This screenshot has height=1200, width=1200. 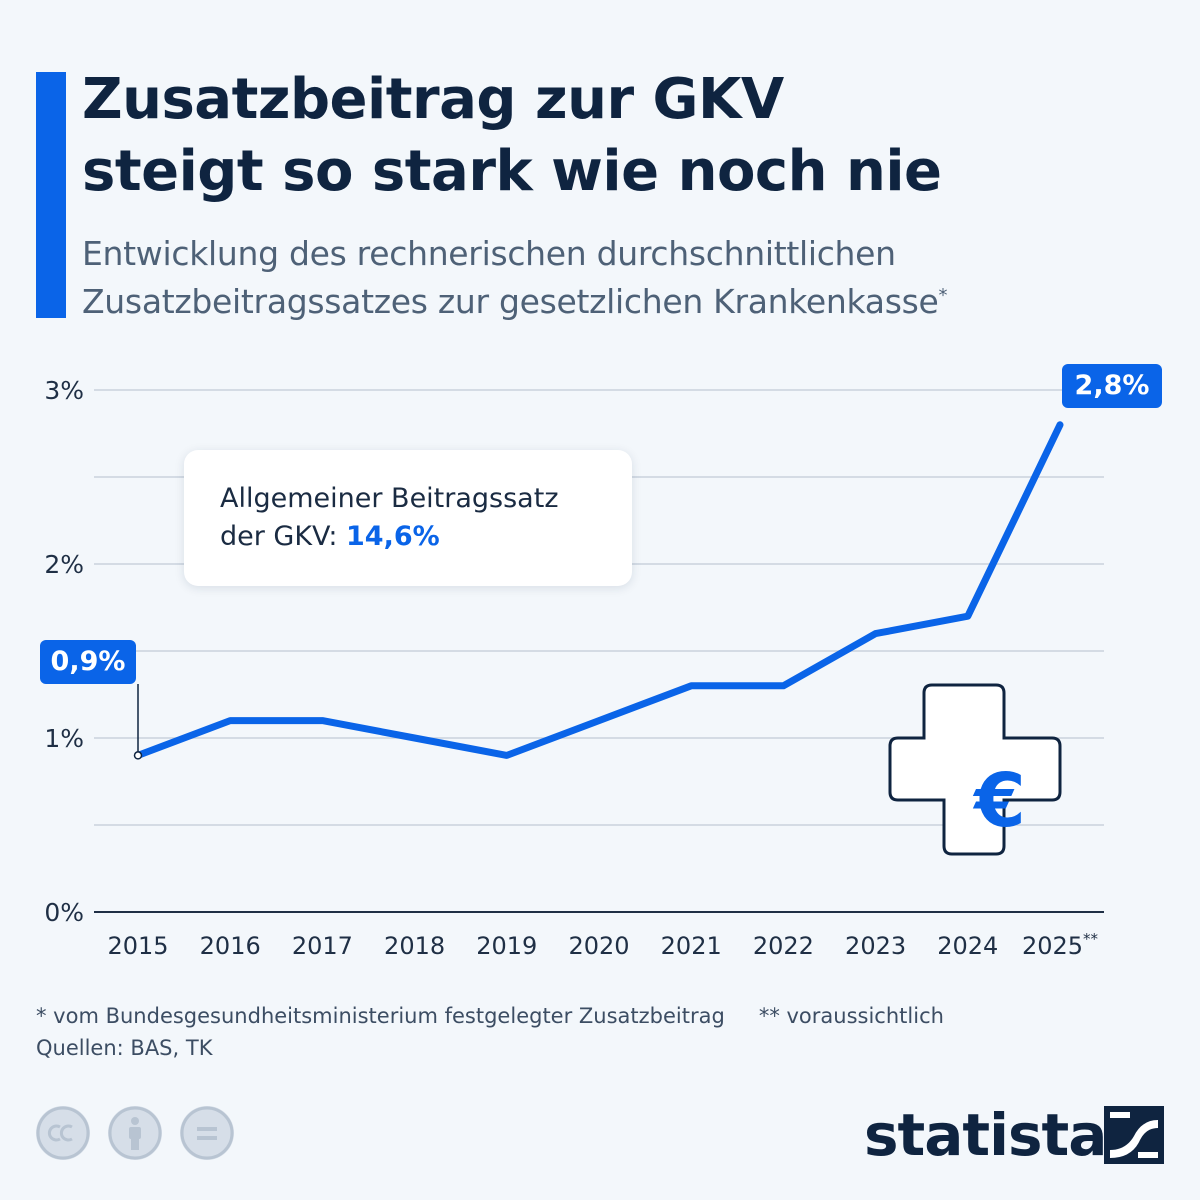 What do you see at coordinates (389, 498) in the screenshot?
I see `callout-line-1: Allgemeiner Beitragssatz` at bounding box center [389, 498].